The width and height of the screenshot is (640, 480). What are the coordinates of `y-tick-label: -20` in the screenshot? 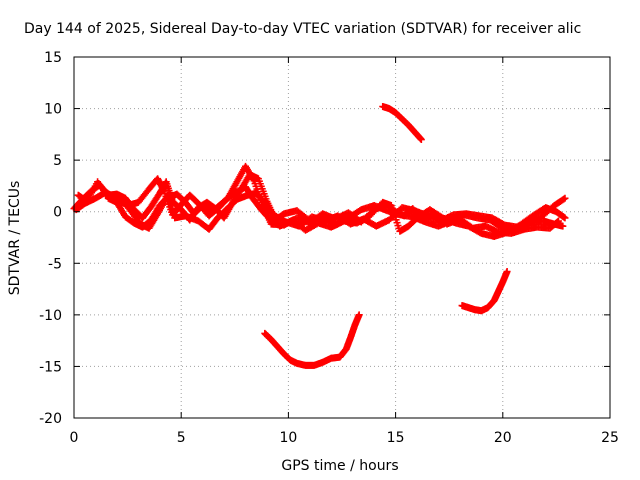 It's located at (50, 419).